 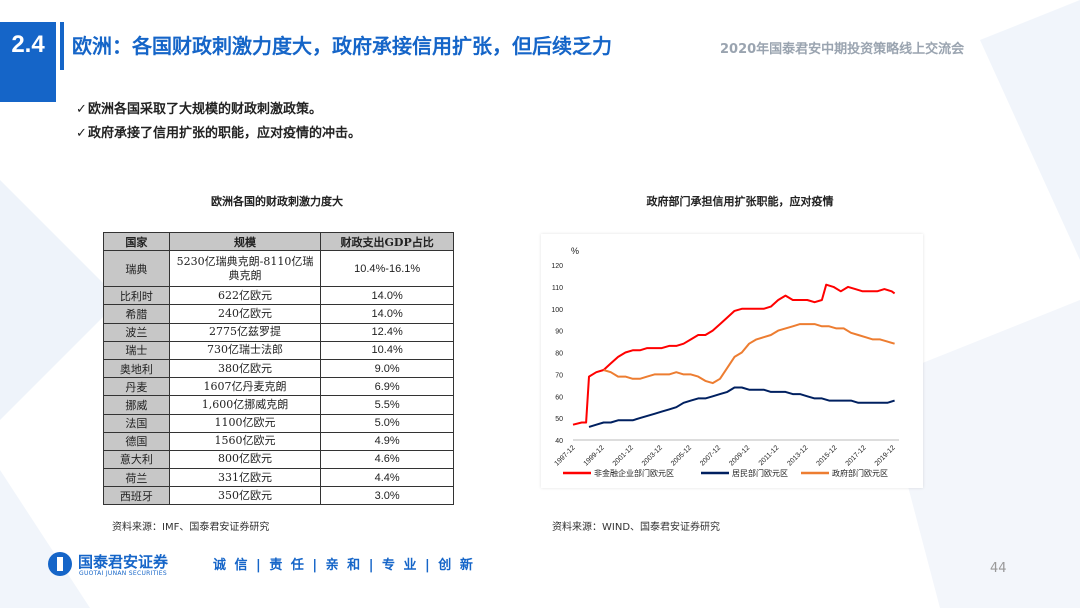 I want to click on table-header-row: 国家 规模 财政支出GDP占比, so click(x=278, y=241).